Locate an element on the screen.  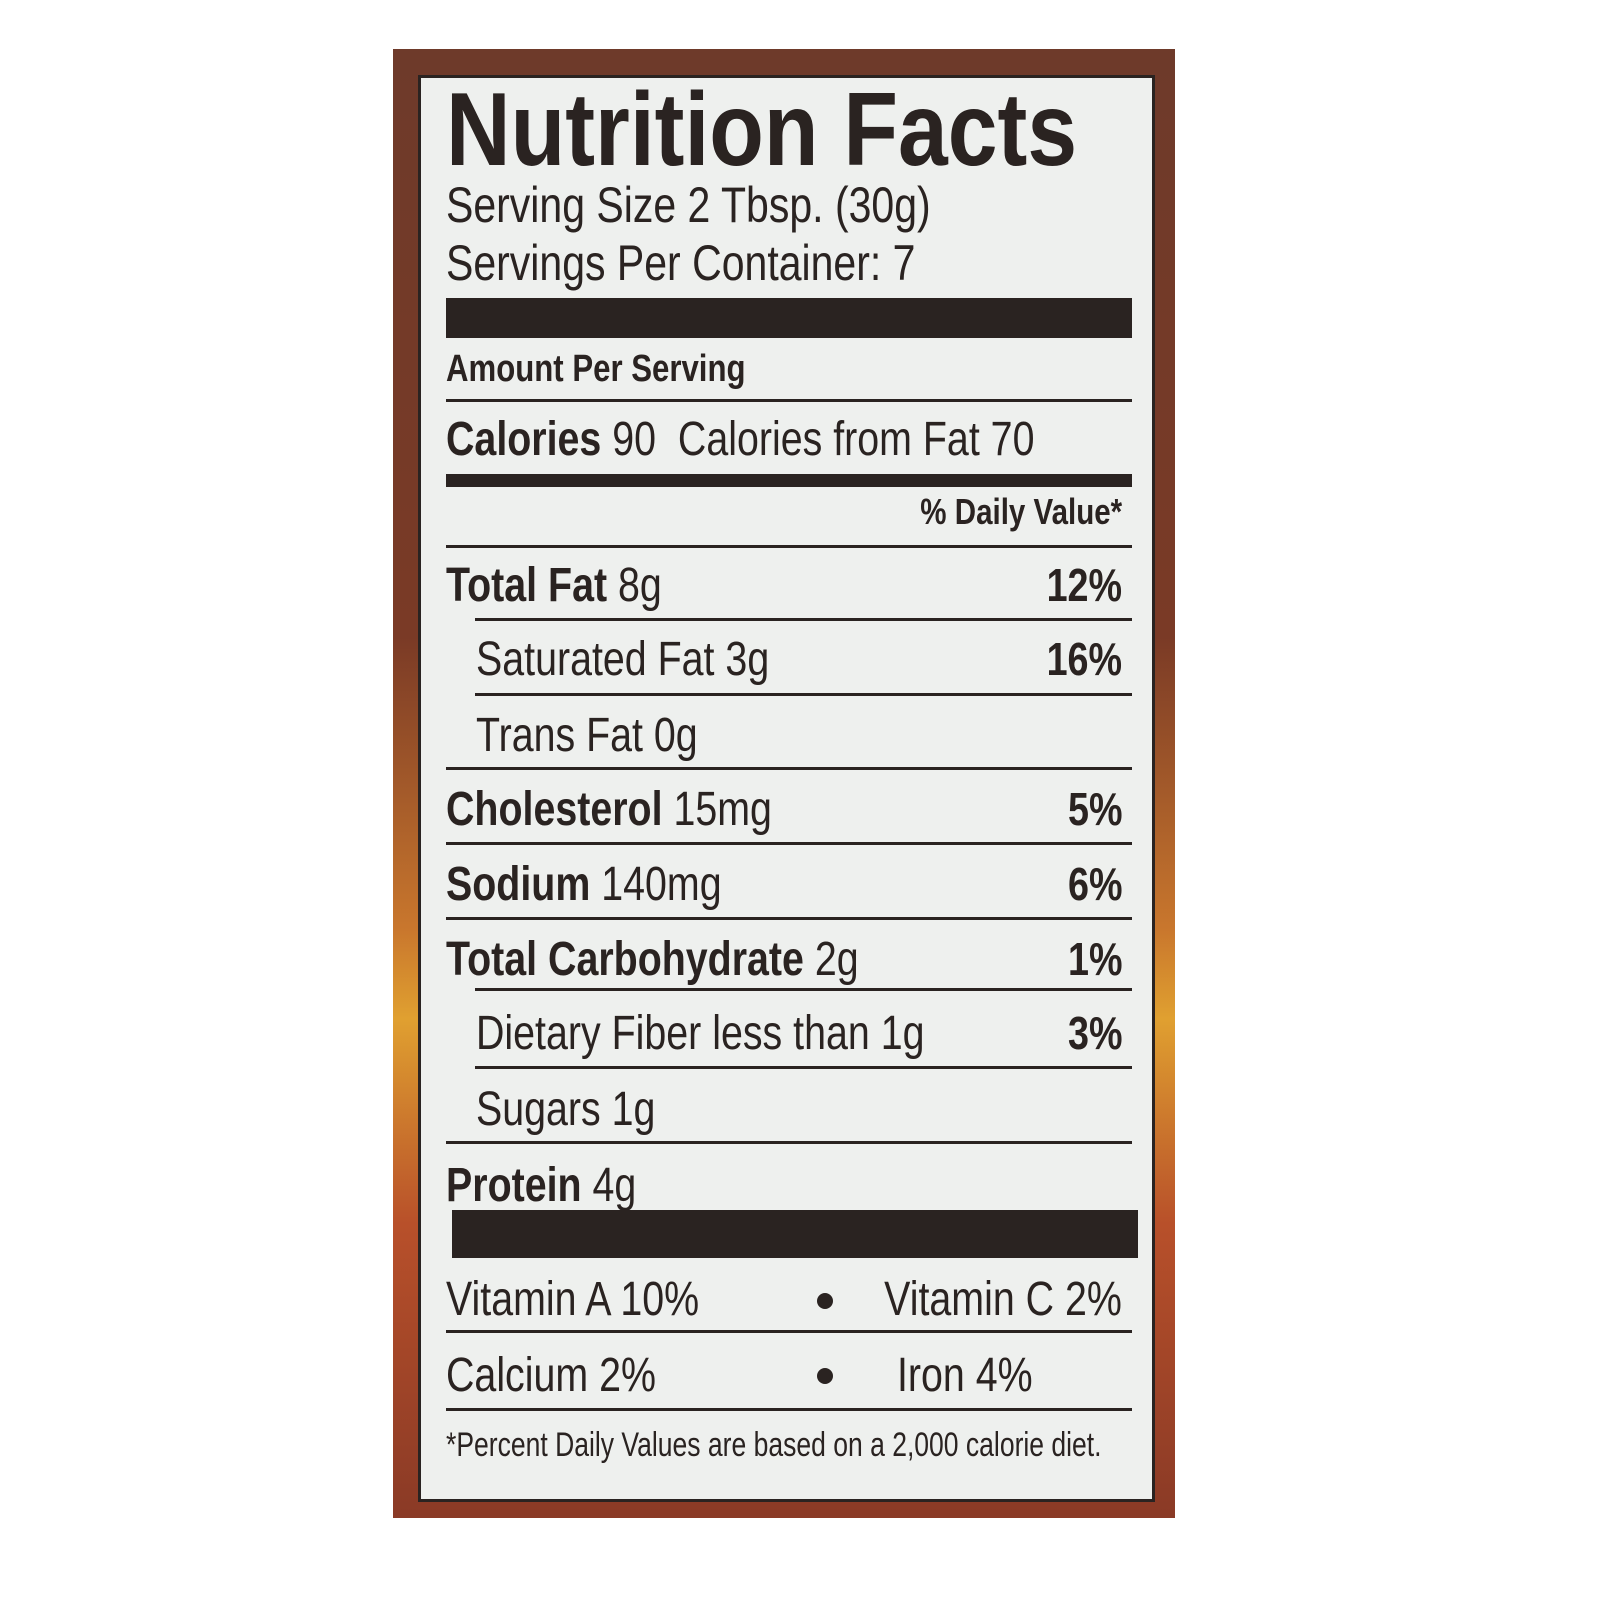
nutrient-row: Total Carbohydrate 2g is located at coordinates (652, 960).